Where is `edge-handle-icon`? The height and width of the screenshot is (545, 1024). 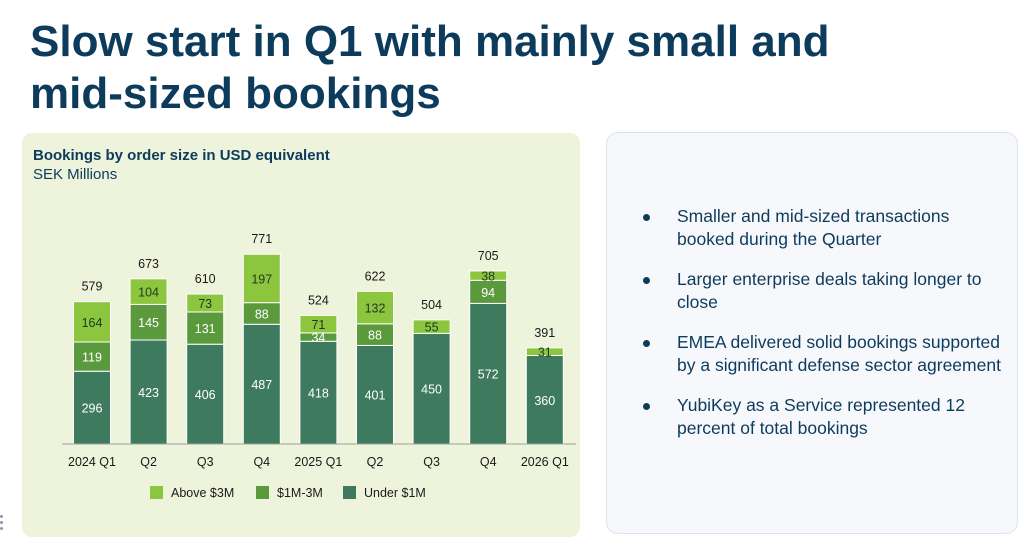
edge-handle-icon is located at coordinates (2, 524).